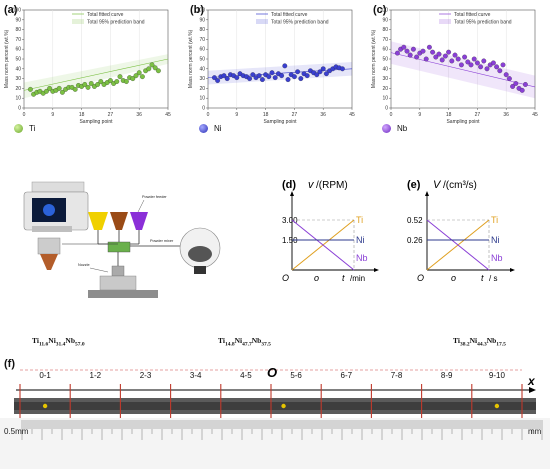 The height and width of the screenshot is (469, 550). I want to click on y-tick-label: 60, so click(385, 50).